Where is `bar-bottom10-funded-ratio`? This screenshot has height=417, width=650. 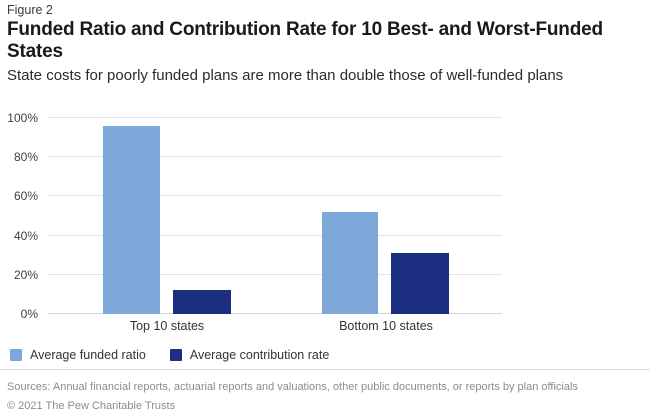
bar-bottom10-funded-ratio is located at coordinates (350, 263).